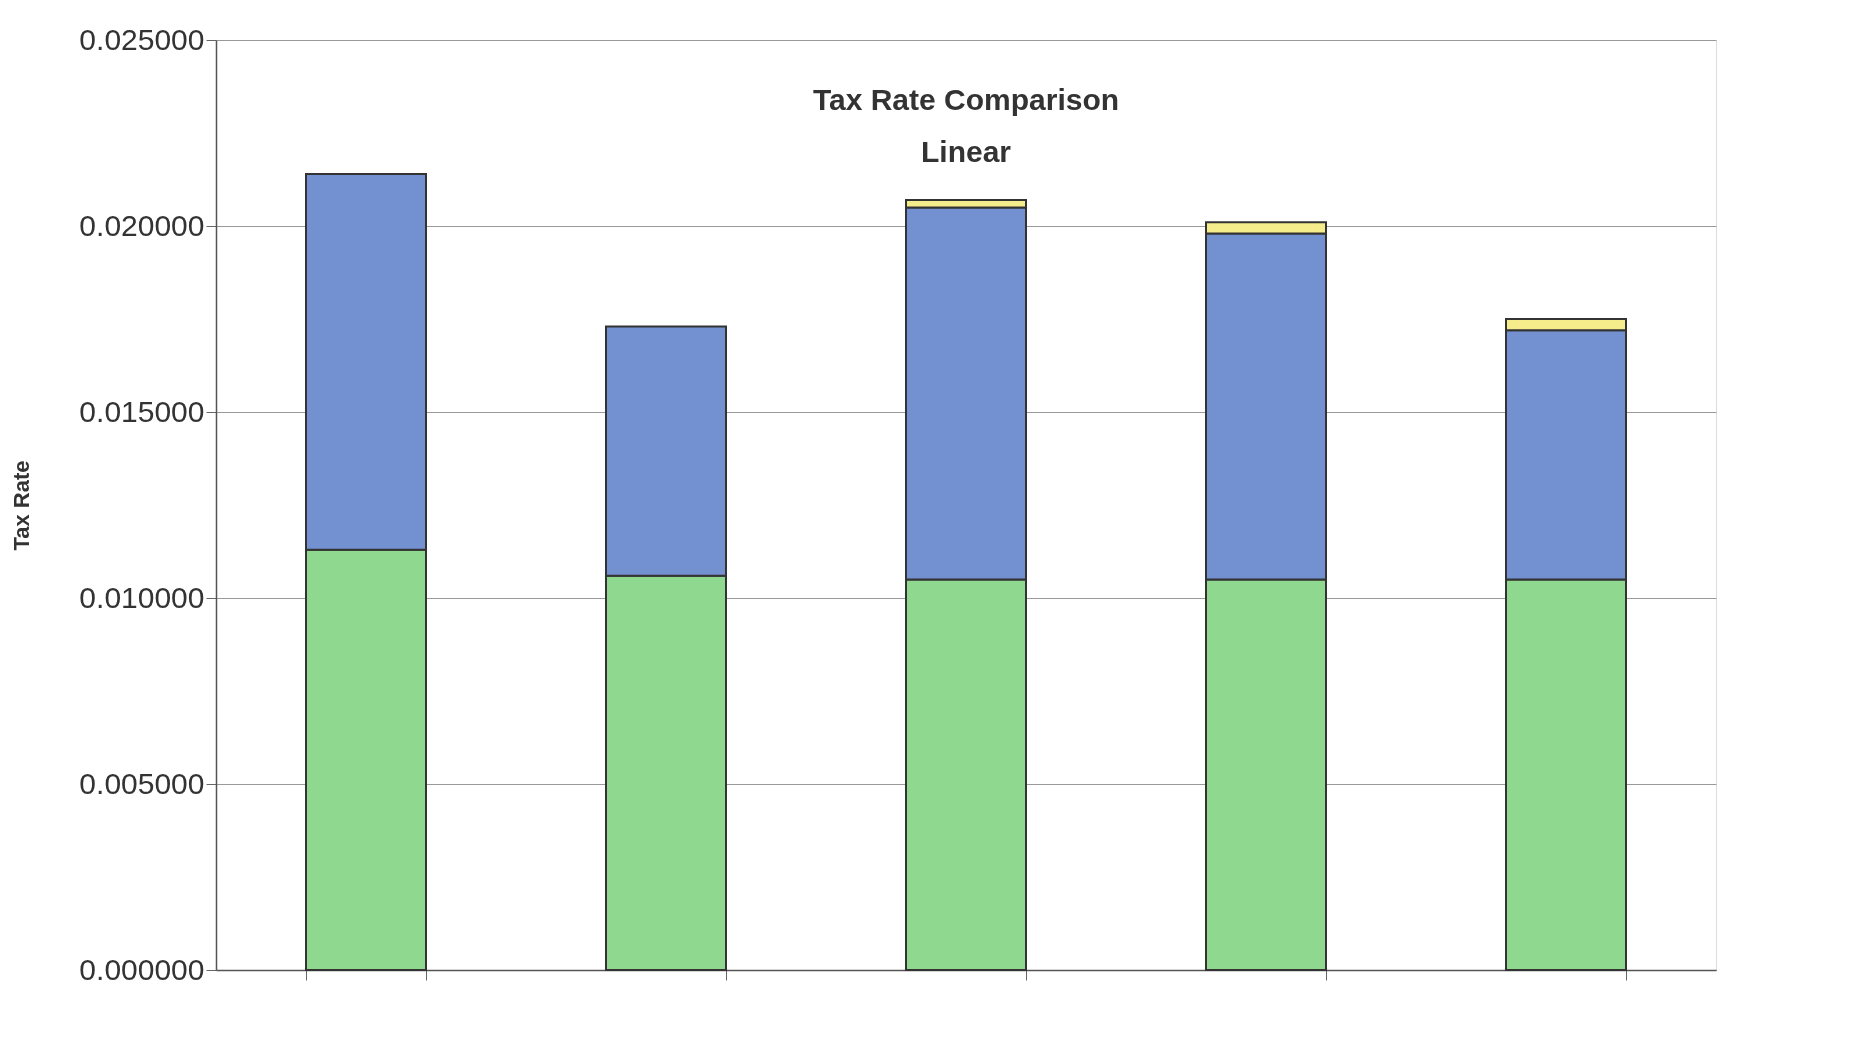 Image resolution: width=1858 pixels, height=1039 pixels. Describe the element at coordinates (142, 39) in the screenshot. I see `y-tick-label: 0.025000` at that location.